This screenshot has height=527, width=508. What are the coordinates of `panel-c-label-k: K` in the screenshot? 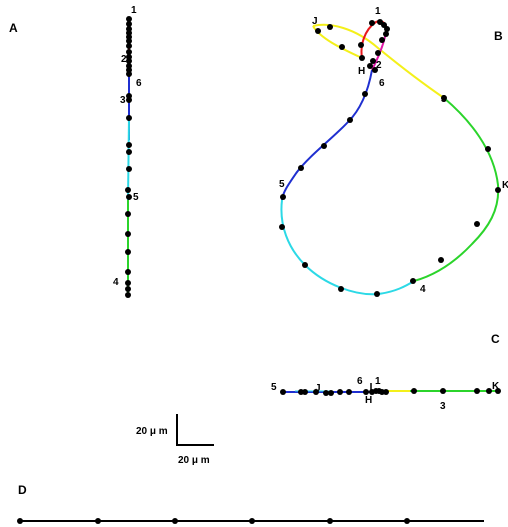 It's located at (496, 386).